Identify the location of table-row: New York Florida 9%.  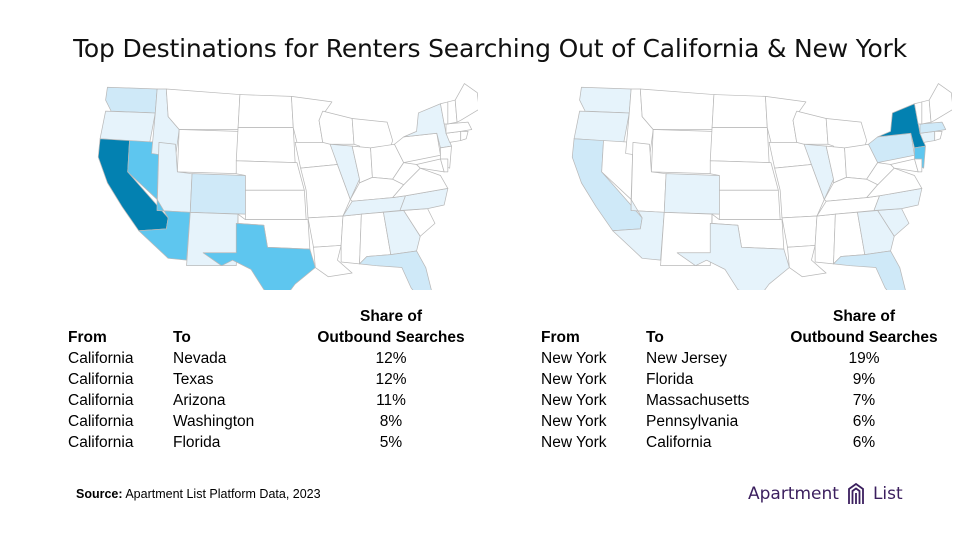
(742, 379).